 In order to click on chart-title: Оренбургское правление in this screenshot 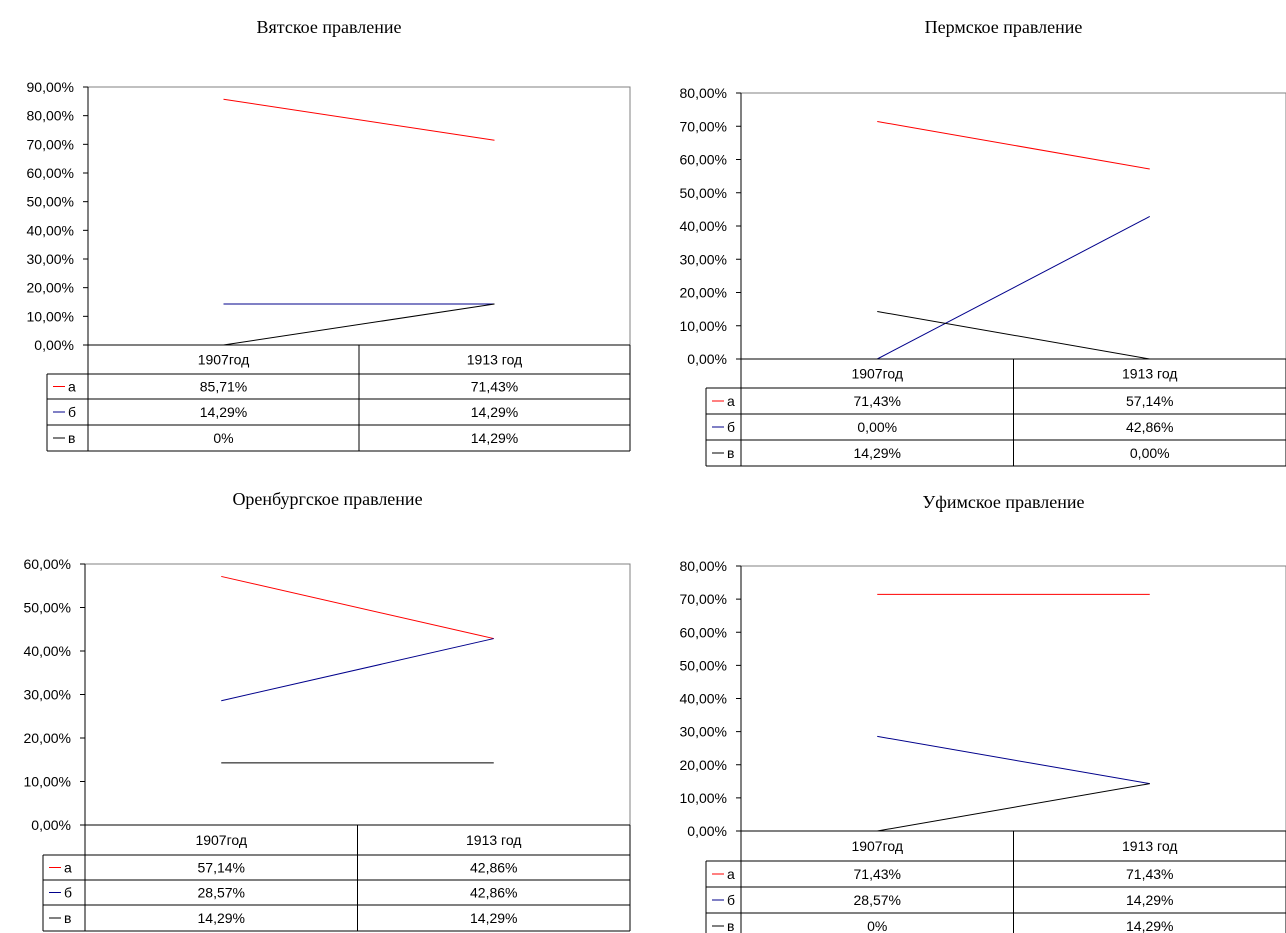, I will do `click(327, 499)`.